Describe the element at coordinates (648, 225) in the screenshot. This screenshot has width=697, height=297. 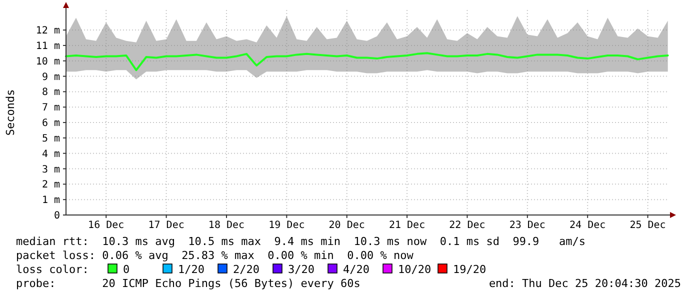
I see `x-tick-label: 25 Dec` at that location.